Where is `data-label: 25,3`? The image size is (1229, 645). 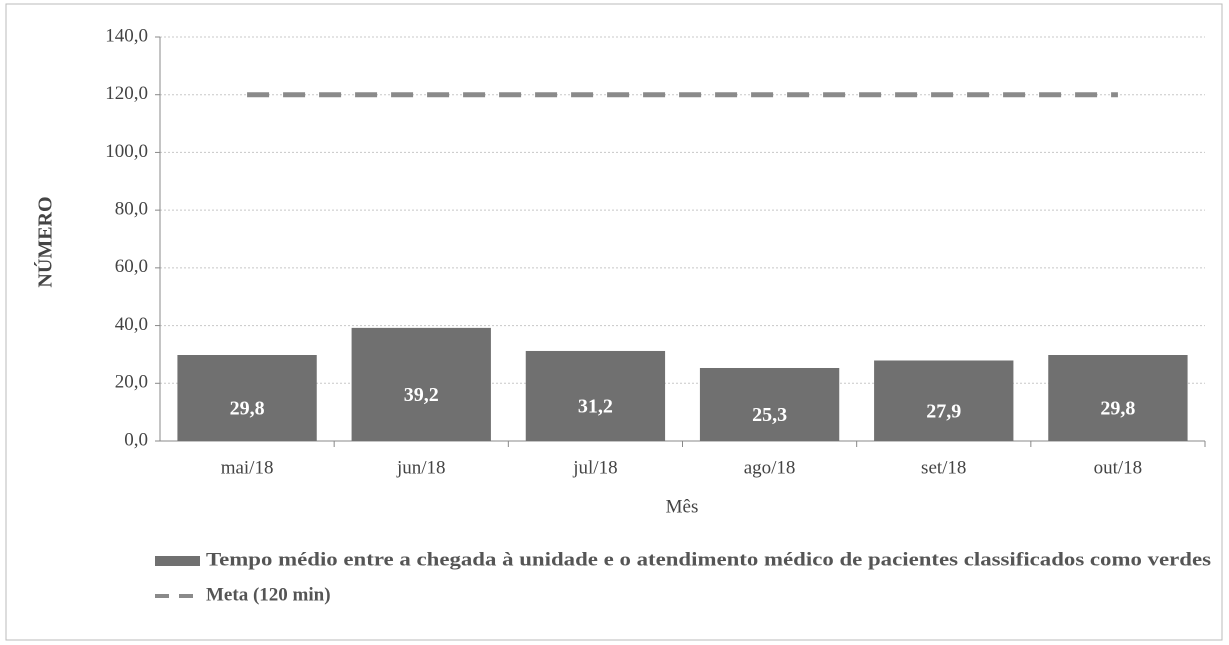
data-label: 25,3 is located at coordinates (769, 415).